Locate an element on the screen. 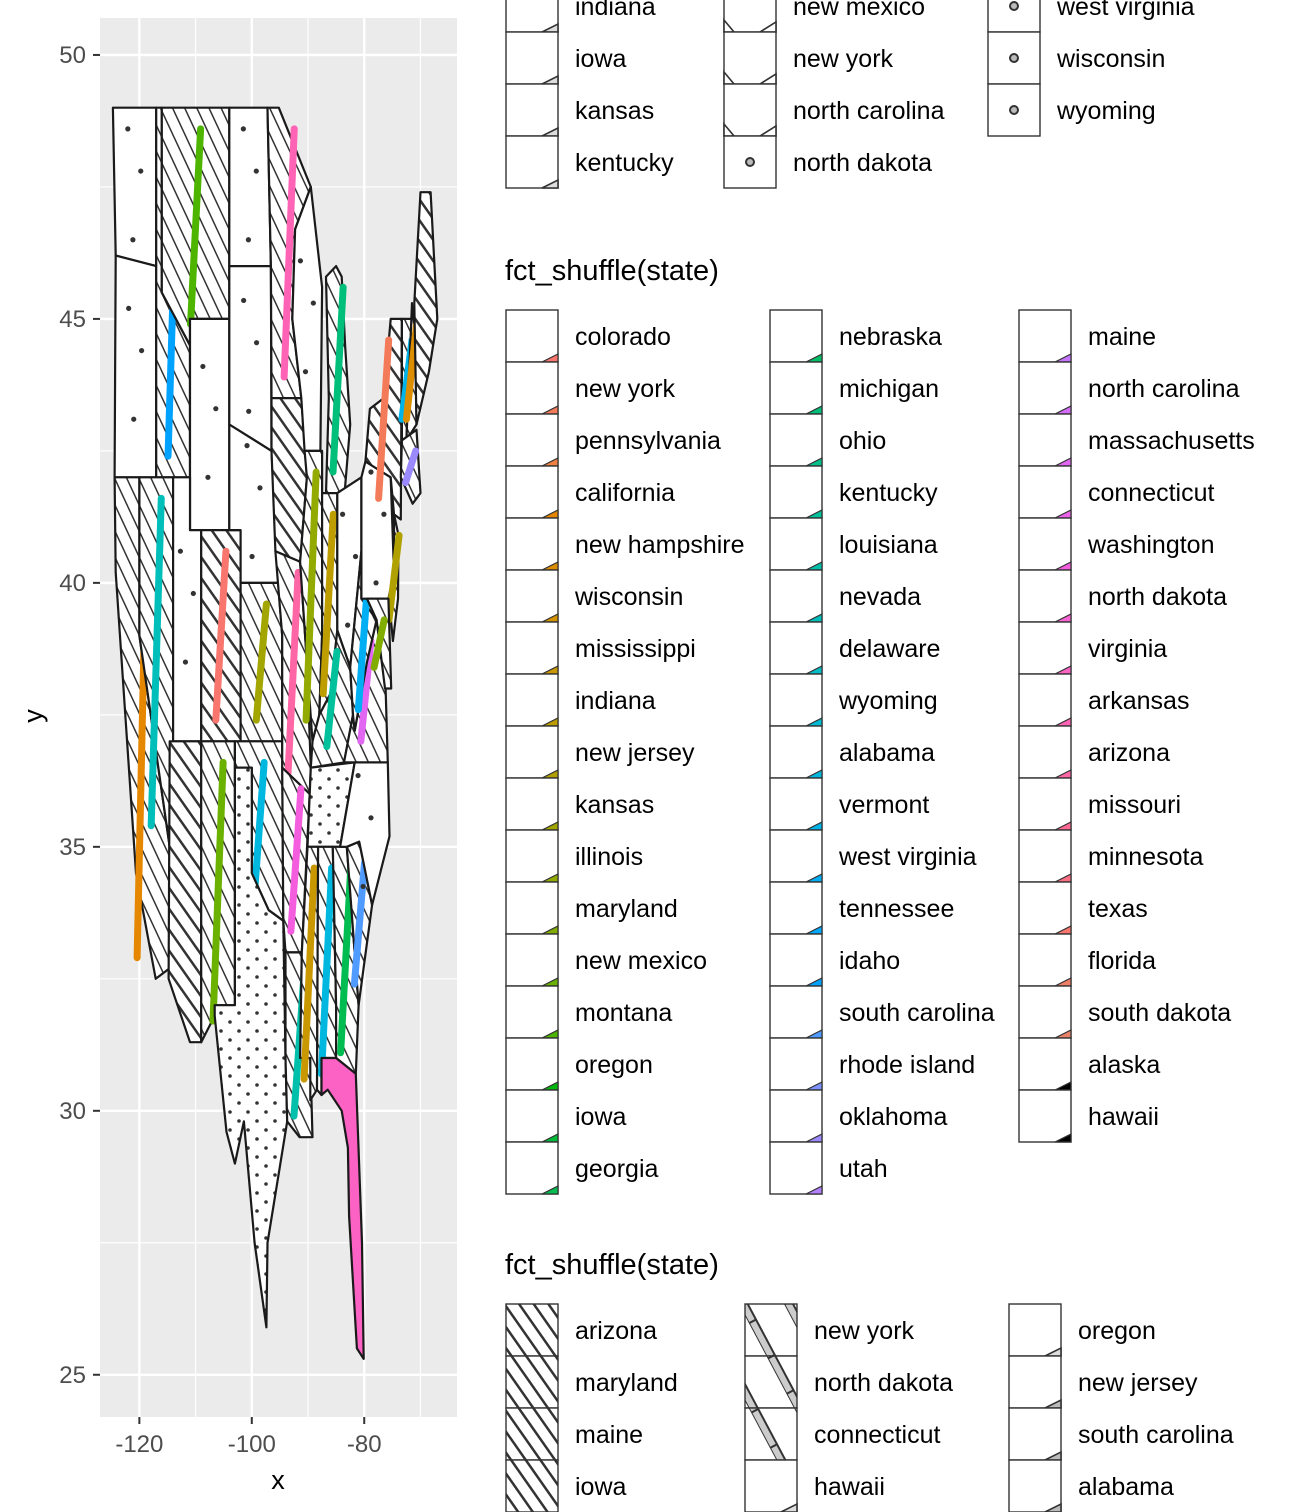  state-new-mexico is located at coordinates (218, 892).